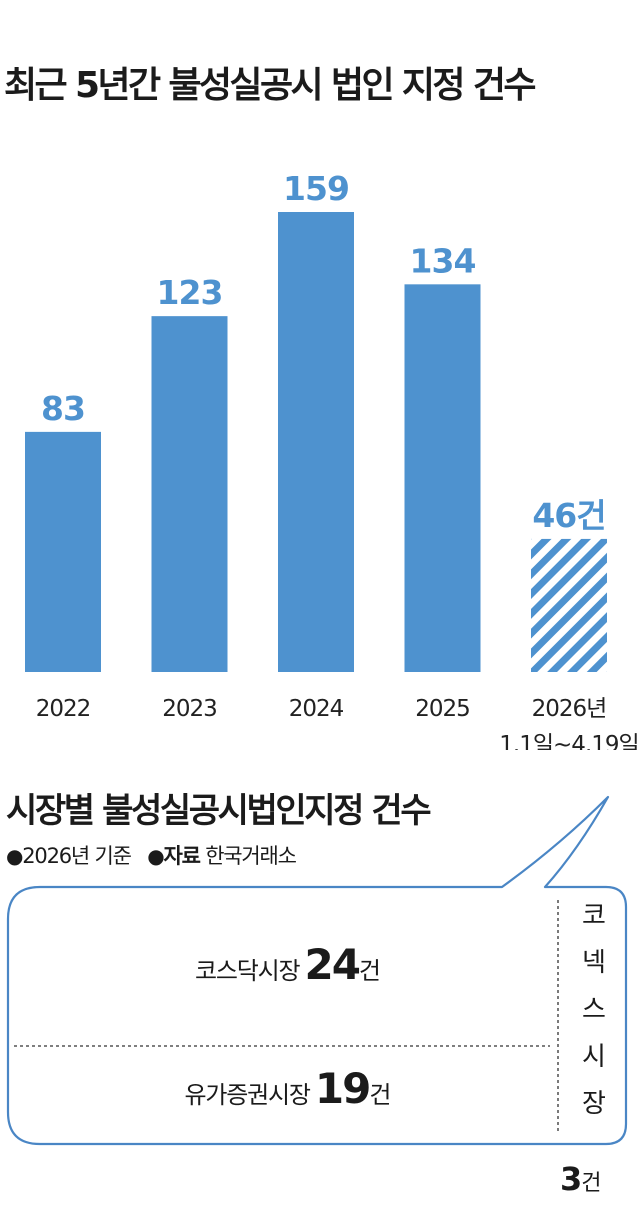  What do you see at coordinates (568, 741) in the screenshot?
I see `x-tick-note: 1.1일~4.19일` at bounding box center [568, 741].